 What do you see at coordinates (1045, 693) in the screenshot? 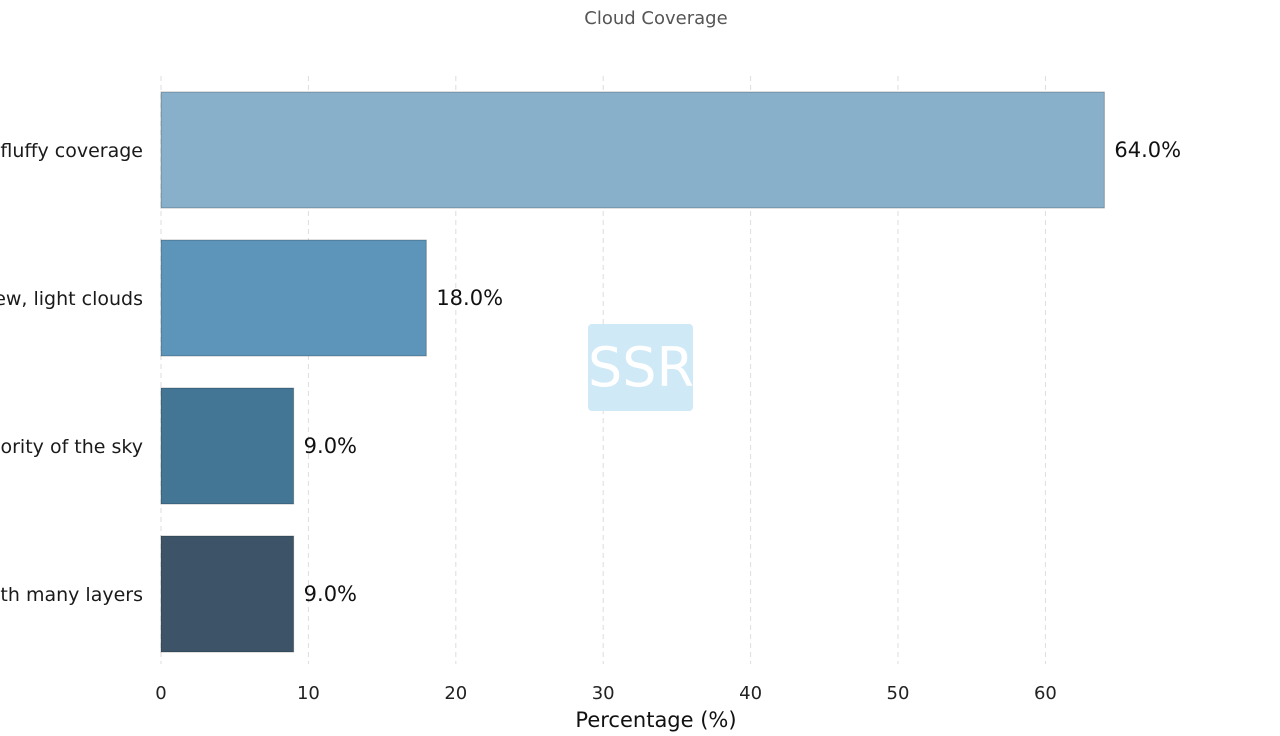
I see `x-tick-label: 60` at bounding box center [1045, 693].